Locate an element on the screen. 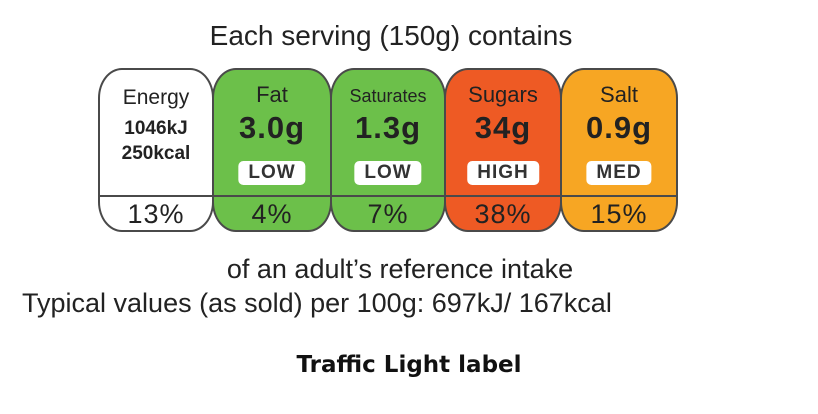 The image size is (818, 414). energy-kj: 1046kJ is located at coordinates (156, 128).